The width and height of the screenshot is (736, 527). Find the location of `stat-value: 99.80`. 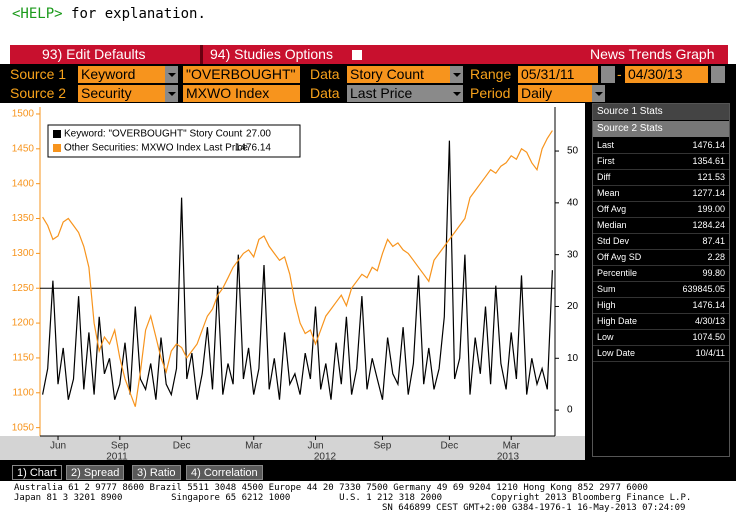

stat-value: 99.80 is located at coordinates (713, 273).